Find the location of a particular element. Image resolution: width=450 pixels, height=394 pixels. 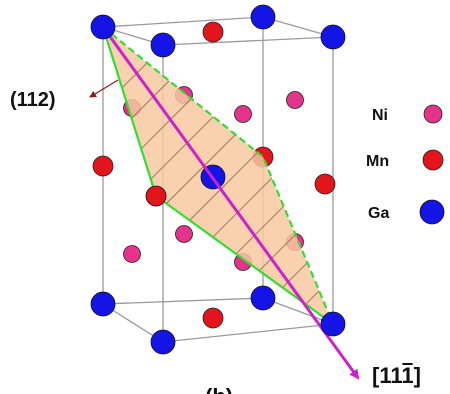

plane-pointer-arrow is located at coordinates (104, 88).